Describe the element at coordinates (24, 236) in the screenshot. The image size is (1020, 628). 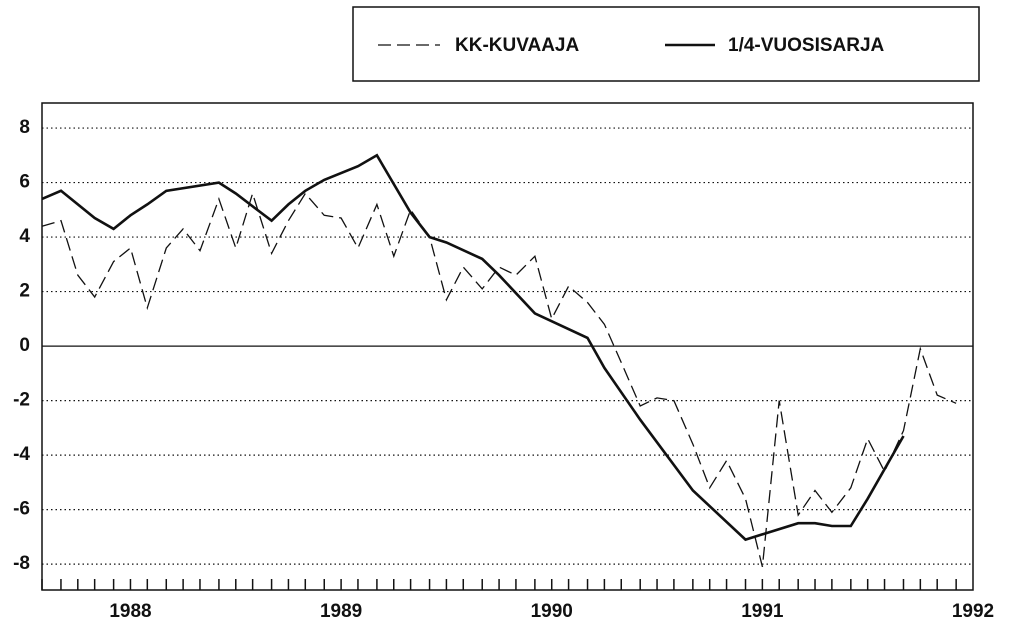
I see `y-tick-label: 4` at that location.